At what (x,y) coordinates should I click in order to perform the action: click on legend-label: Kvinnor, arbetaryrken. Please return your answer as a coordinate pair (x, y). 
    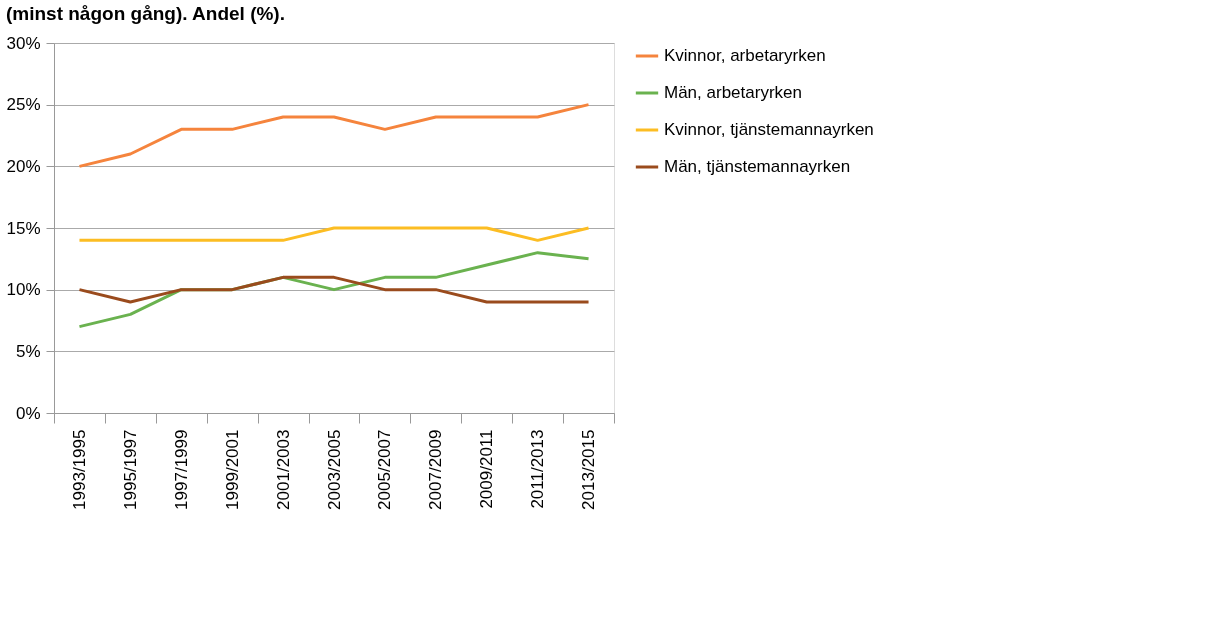
    Looking at the image, I should click on (745, 55).